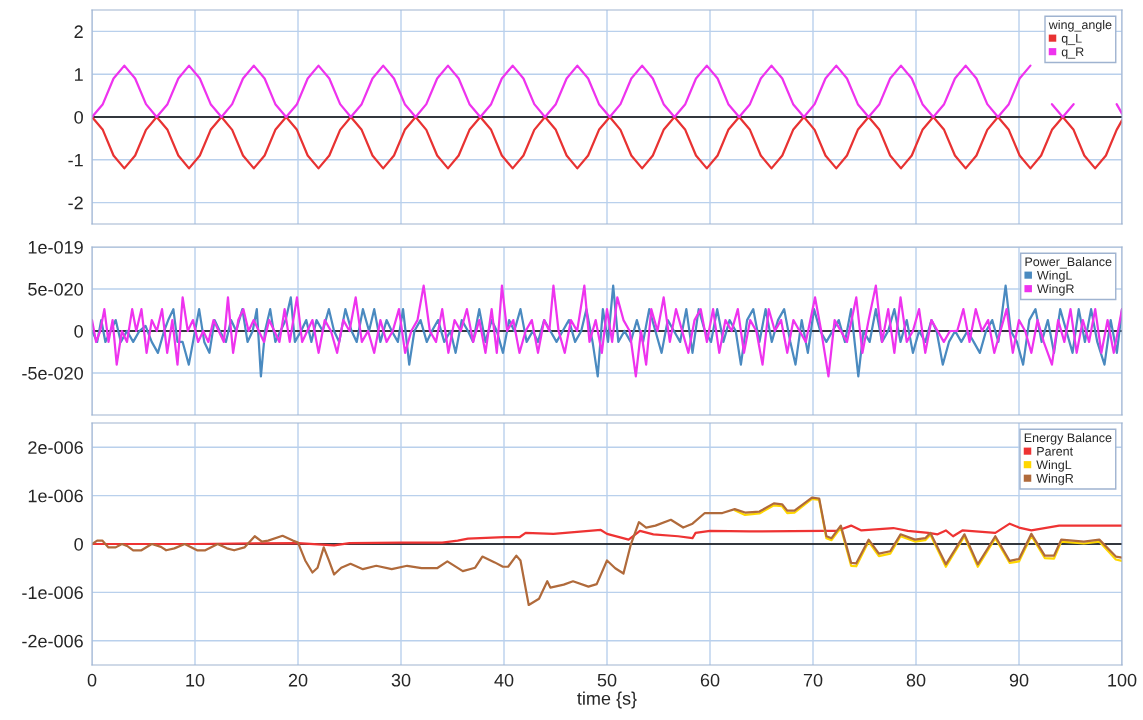 The height and width of the screenshot is (720, 1143). Describe the element at coordinates (1080, 26) in the screenshot. I see `legend-title: wing_angle` at that location.